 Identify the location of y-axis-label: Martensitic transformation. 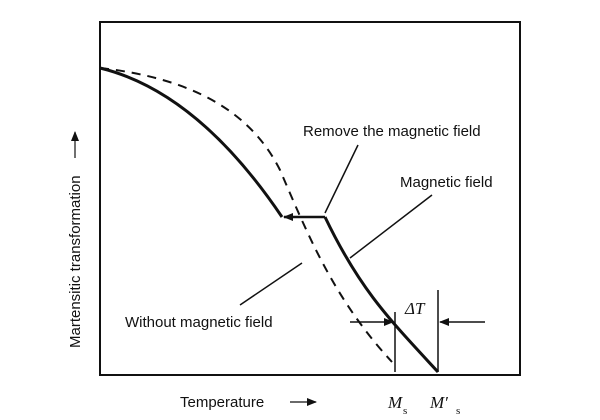
(75, 261).